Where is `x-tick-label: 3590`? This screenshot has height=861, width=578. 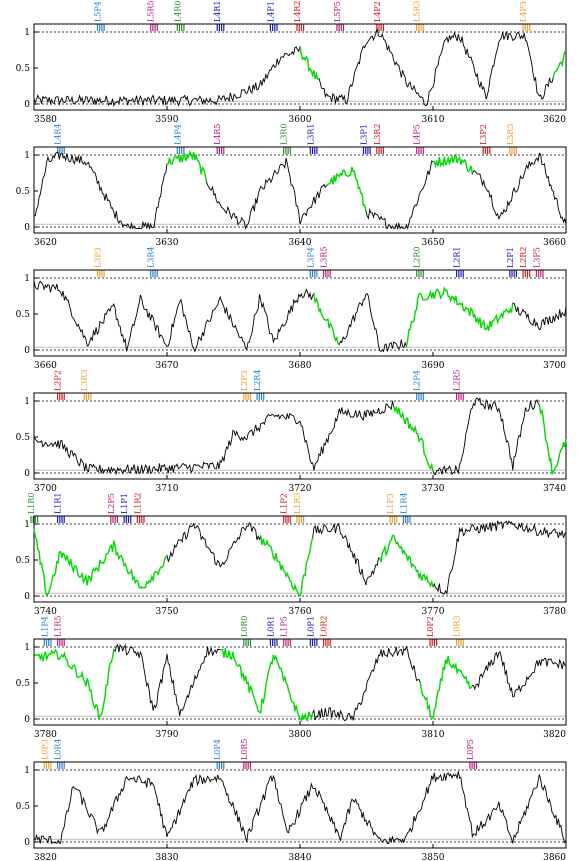
x-tick-label: 3590 is located at coordinates (167, 120).